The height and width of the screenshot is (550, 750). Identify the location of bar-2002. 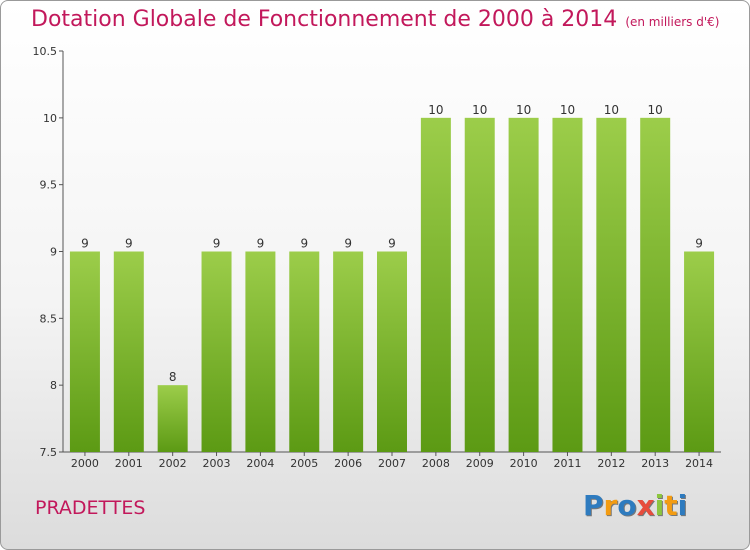
(172, 418).